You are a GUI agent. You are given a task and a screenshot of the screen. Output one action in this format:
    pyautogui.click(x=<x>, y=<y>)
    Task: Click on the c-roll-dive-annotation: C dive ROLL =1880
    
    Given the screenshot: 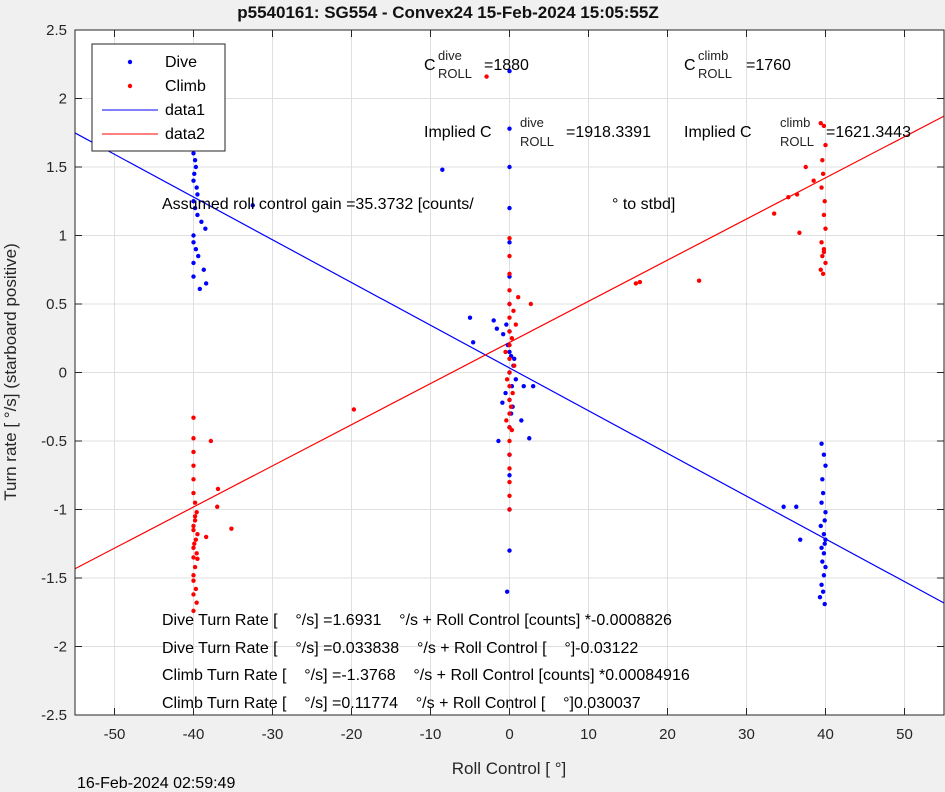 What is the action you would take?
    pyautogui.click(x=476, y=64)
    